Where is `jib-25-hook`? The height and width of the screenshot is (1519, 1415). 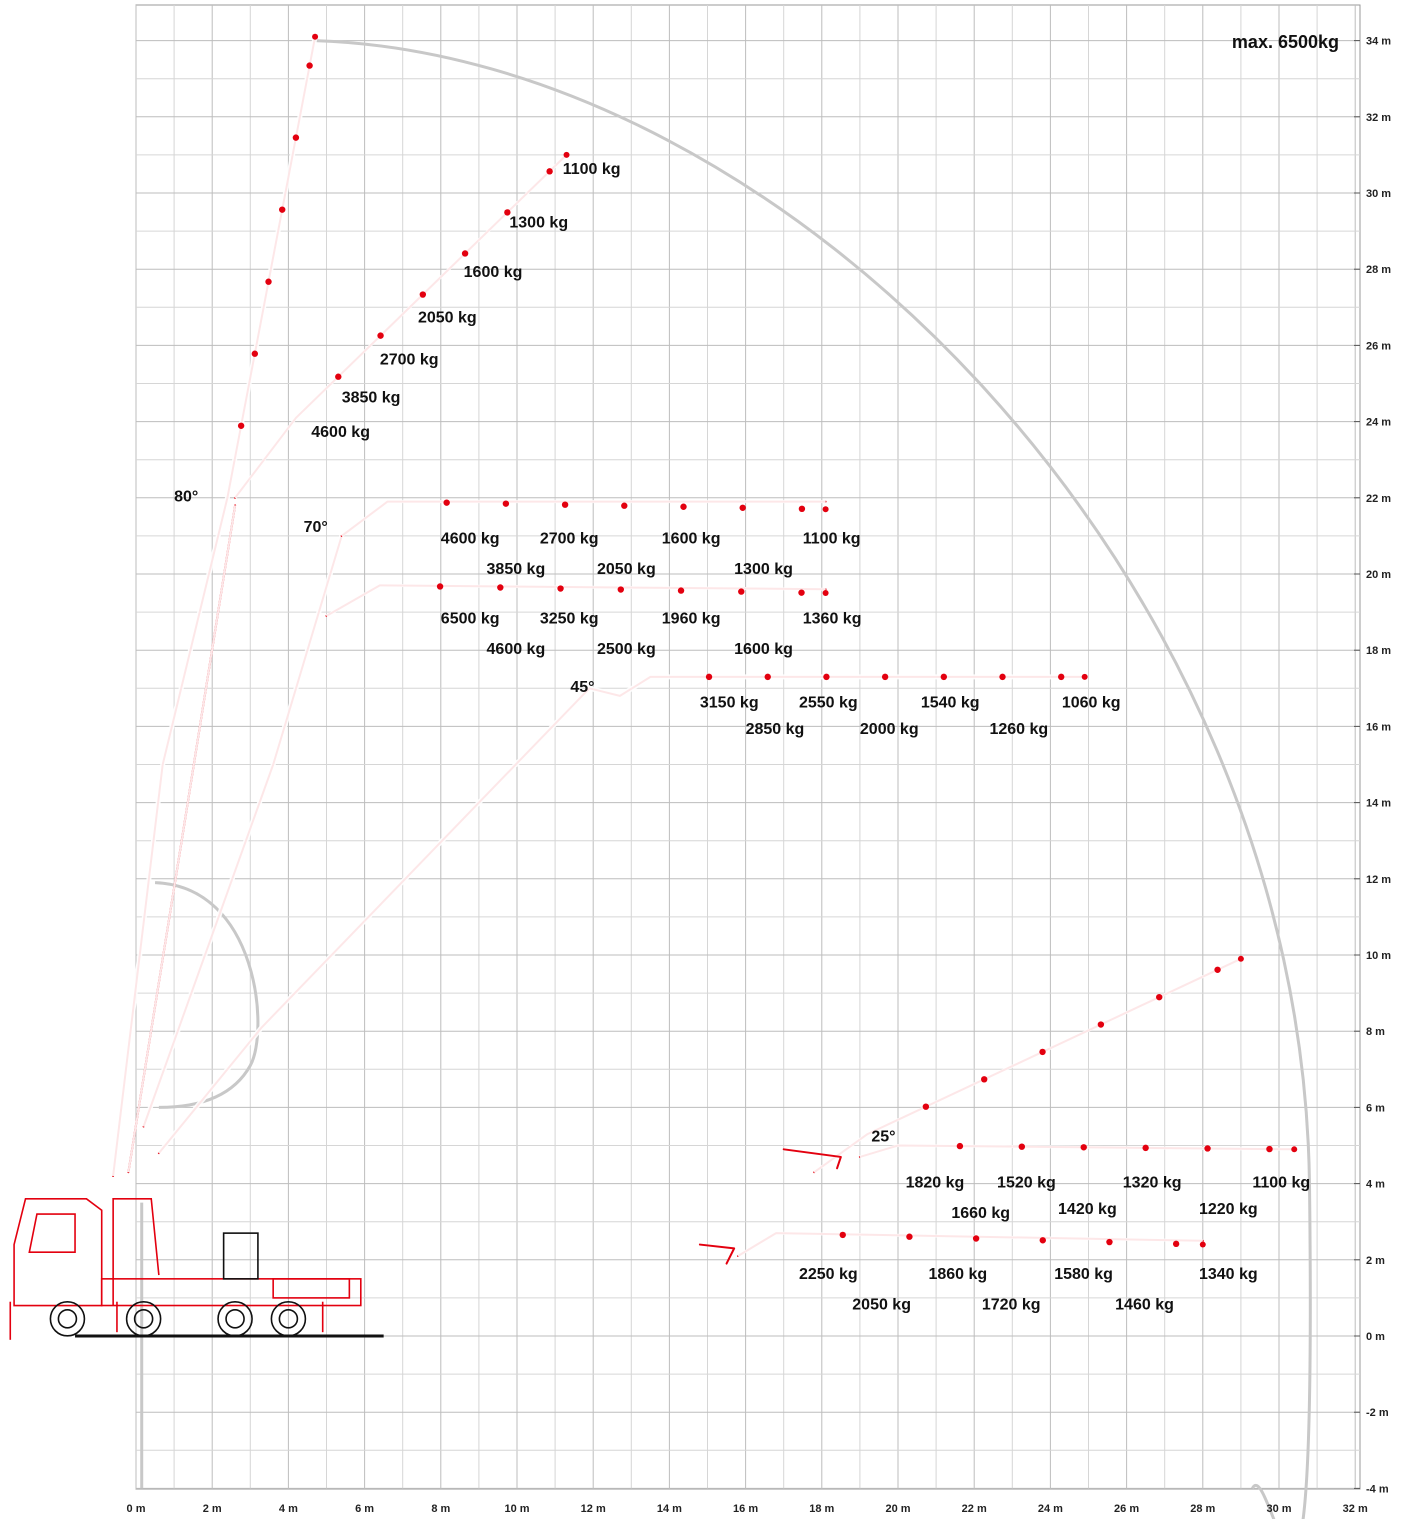
jib-25-hook is located at coordinates (812, 1159).